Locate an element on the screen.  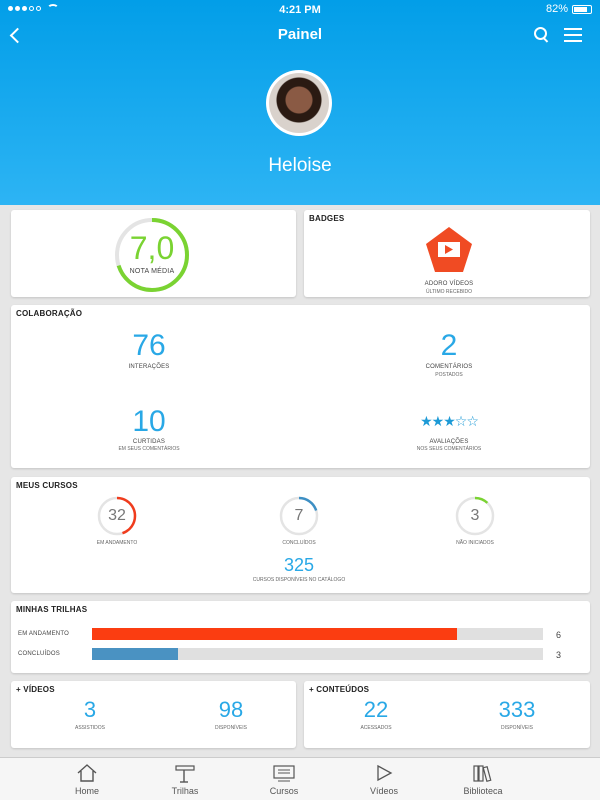
conteudos-disponiveis-value: 333 is located at coordinates (517, 709).